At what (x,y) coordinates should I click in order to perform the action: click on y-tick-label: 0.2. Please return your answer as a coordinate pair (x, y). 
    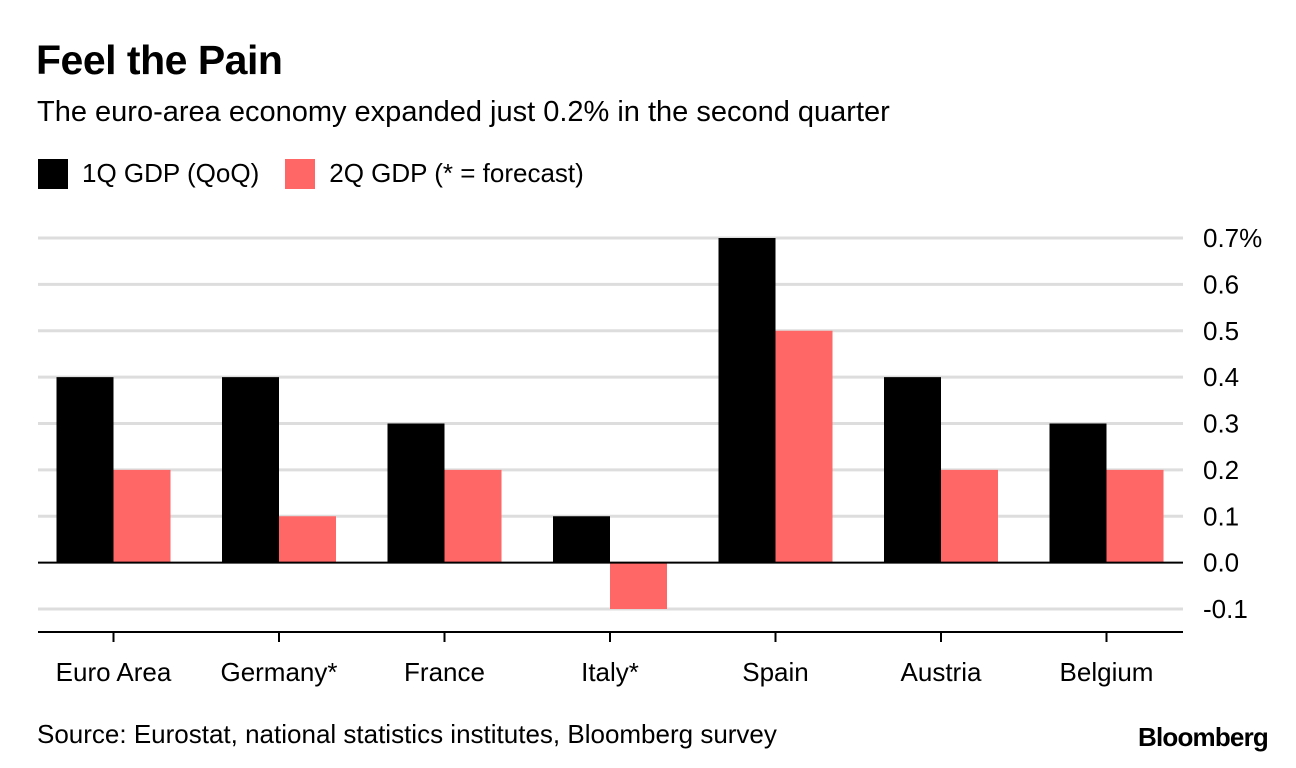
    Looking at the image, I should click on (1221, 470).